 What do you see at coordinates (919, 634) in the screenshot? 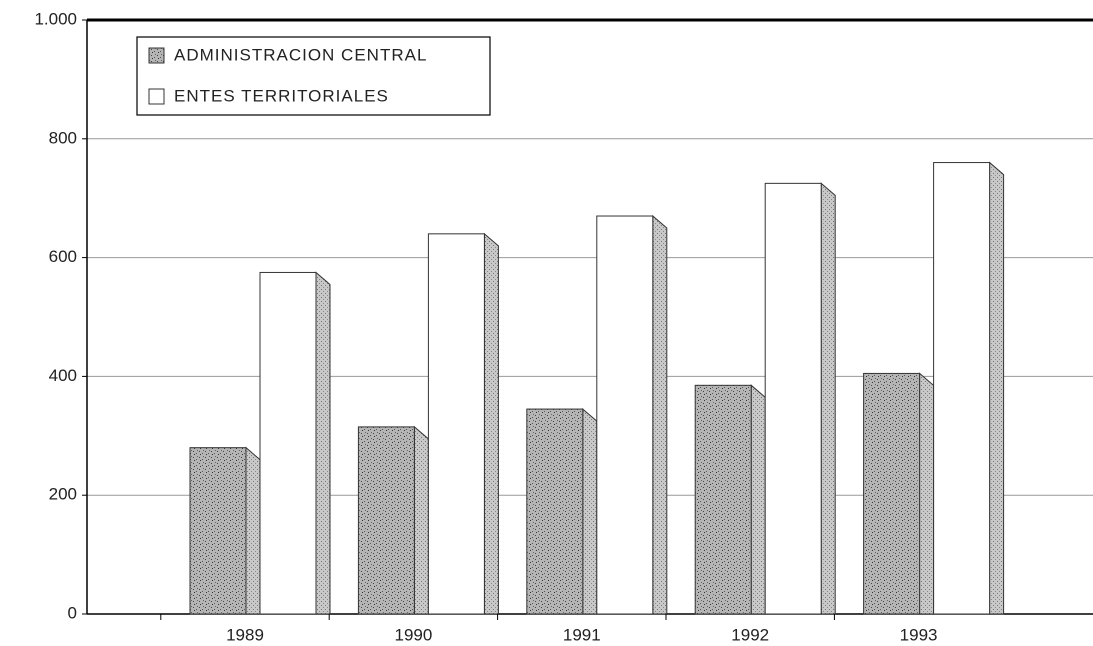
I see `x-tick-label: 1993` at bounding box center [919, 634].